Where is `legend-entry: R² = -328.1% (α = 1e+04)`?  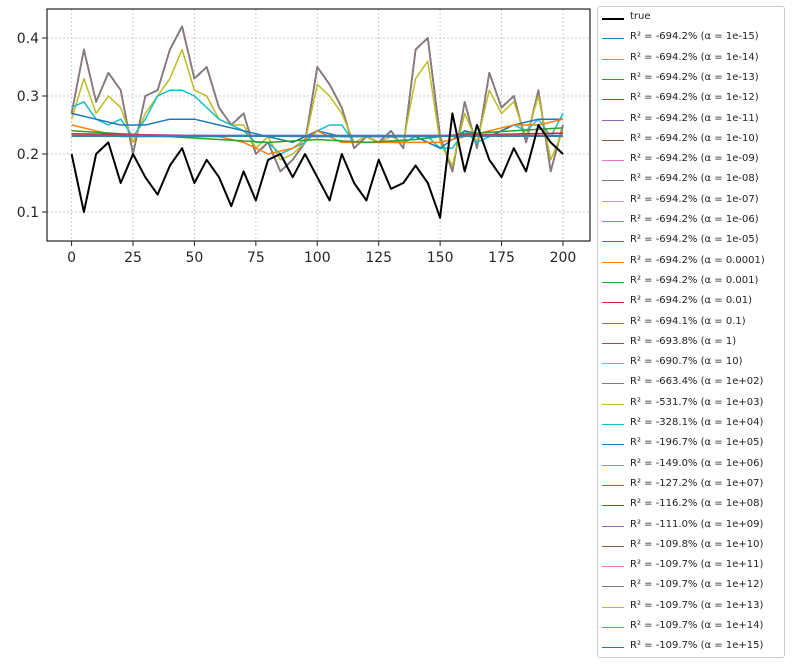
legend-entry: R² = -328.1% (α = 1e+04) is located at coordinates (691, 425).